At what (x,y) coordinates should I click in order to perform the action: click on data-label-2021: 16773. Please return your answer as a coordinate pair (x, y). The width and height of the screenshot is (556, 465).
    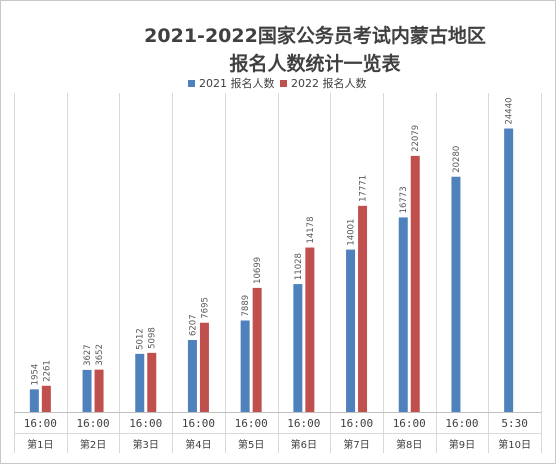
    Looking at the image, I should click on (404, 199).